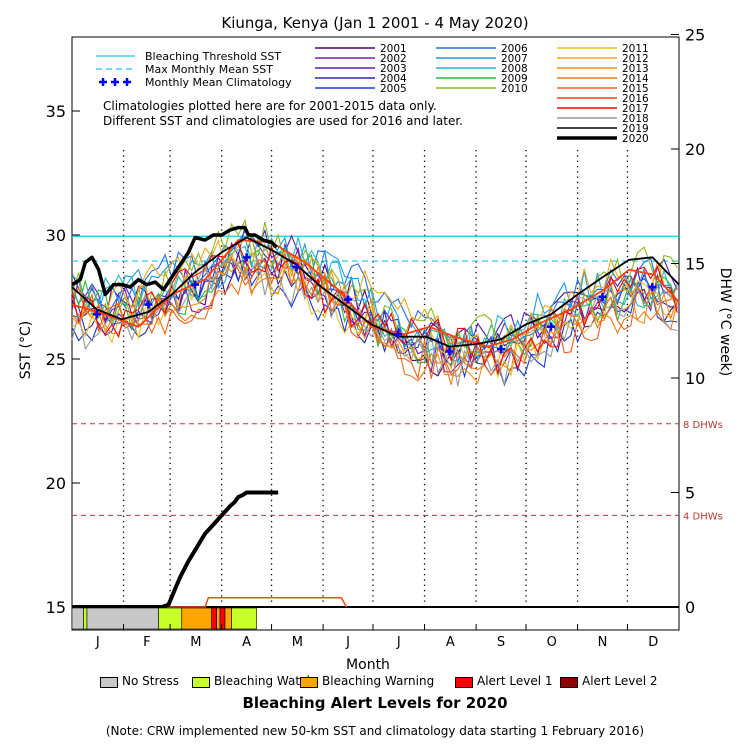 The height and width of the screenshot is (750, 750). Describe the element at coordinates (56, 607) in the screenshot. I see `y-tick-label-left: 15` at that location.